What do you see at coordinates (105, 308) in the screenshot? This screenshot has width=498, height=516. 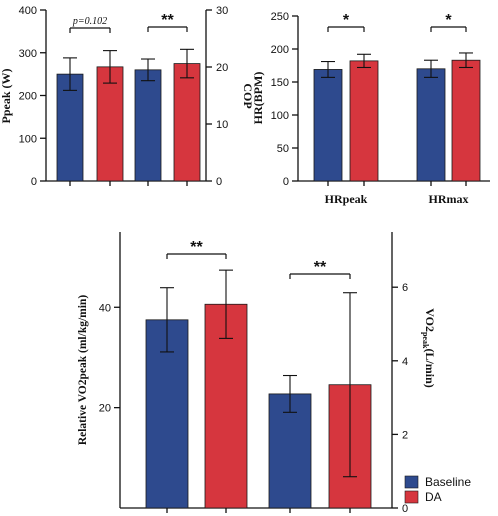 I see `vo2-left-tick-label: 40` at bounding box center [105, 308].